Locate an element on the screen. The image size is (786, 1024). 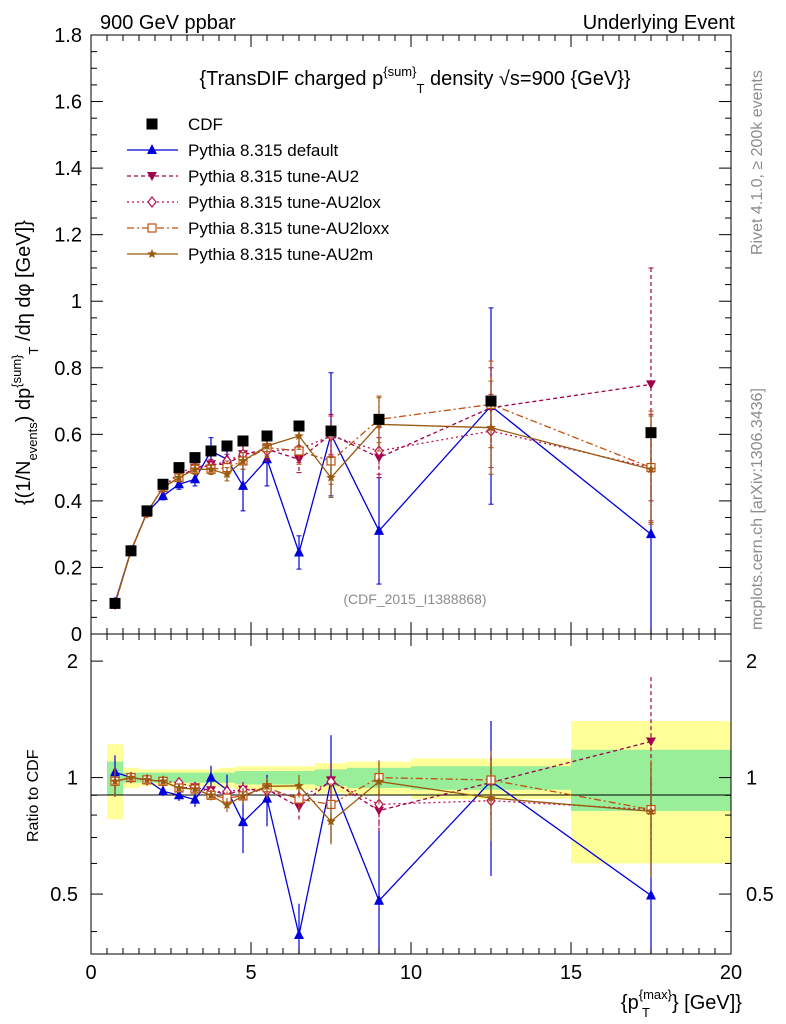
y-tick-label: 1.6 is located at coordinates (68, 103).